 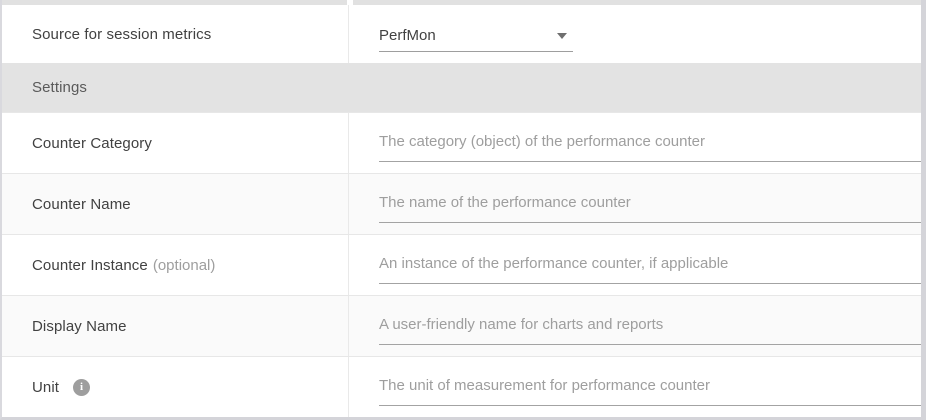 I want to click on counter-instance-label-cell: Counter Instance (optional), so click(x=175, y=265).